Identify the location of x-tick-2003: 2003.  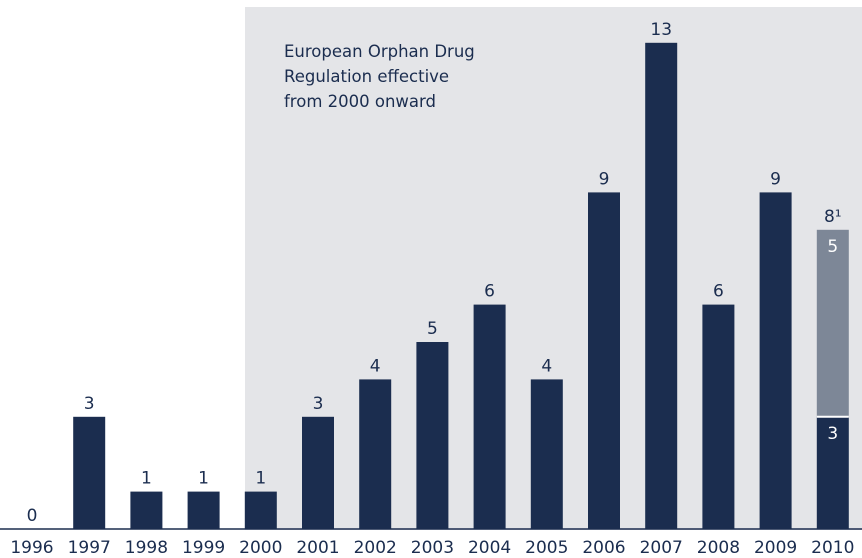
(432, 548).